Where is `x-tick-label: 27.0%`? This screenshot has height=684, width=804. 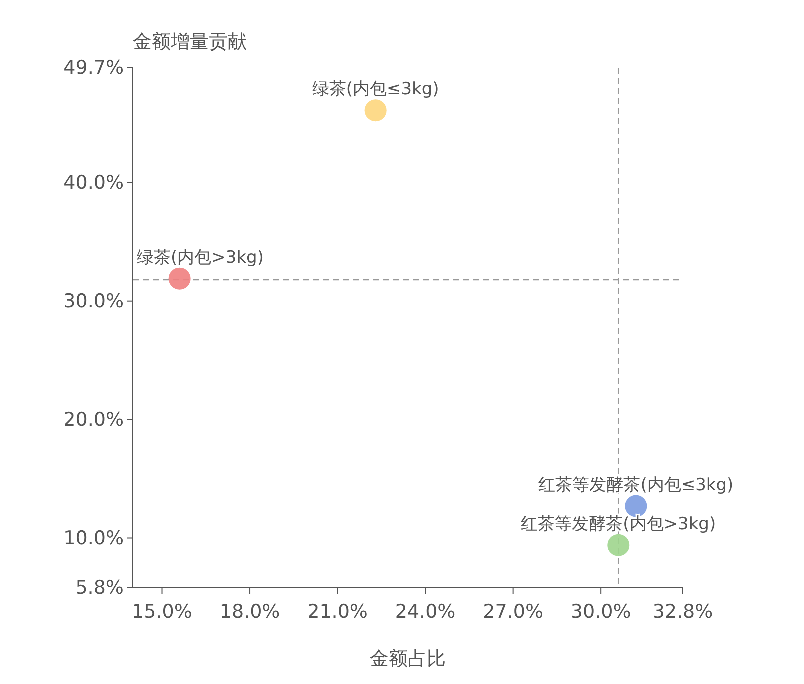
x-tick-label: 27.0% is located at coordinates (513, 611).